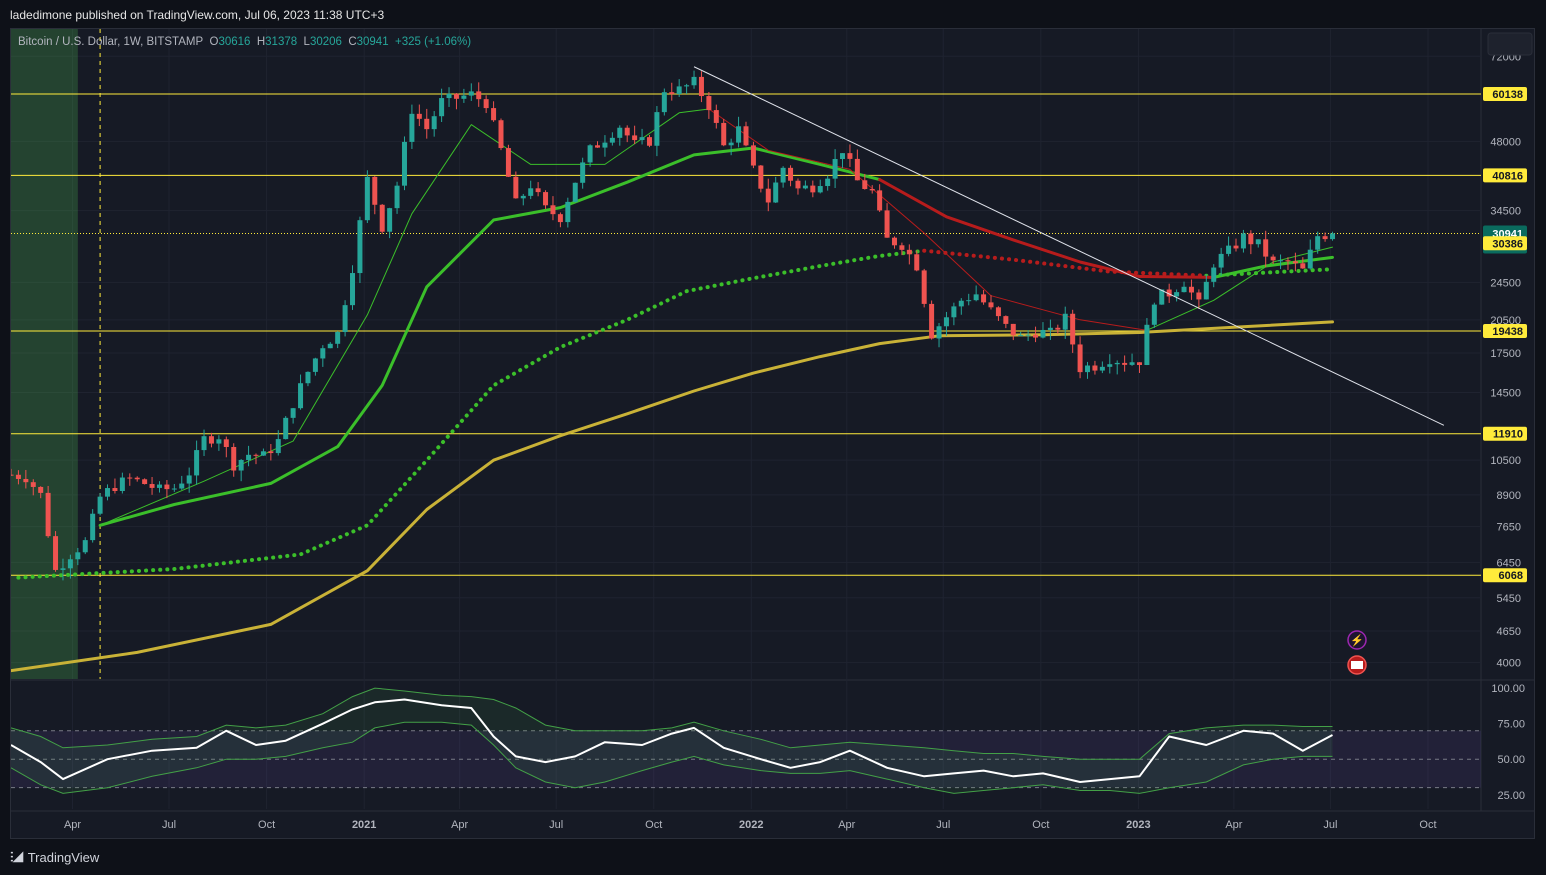 The height and width of the screenshot is (875, 1546). I want to click on rsi-axis-label: 75.00, so click(1511, 725).